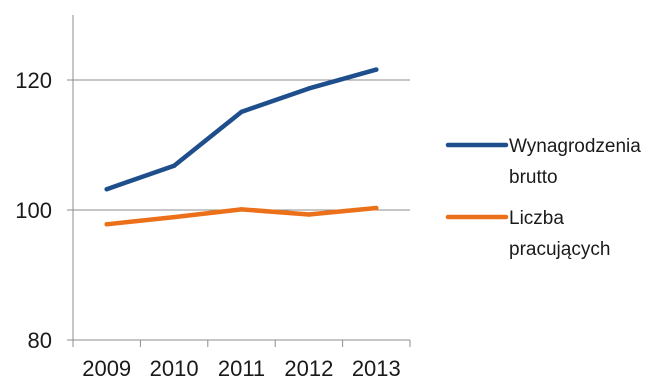 The image size is (662, 381). What do you see at coordinates (33, 210) in the screenshot?
I see `y-tick-label-100: 100` at bounding box center [33, 210].